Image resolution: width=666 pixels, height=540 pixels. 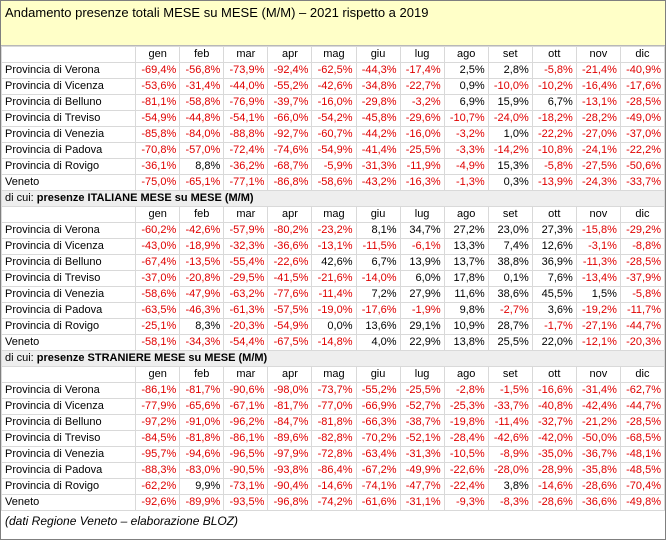 What do you see at coordinates (334, 166) in the screenshot?
I see `value-cell: -5,9%` at bounding box center [334, 166].